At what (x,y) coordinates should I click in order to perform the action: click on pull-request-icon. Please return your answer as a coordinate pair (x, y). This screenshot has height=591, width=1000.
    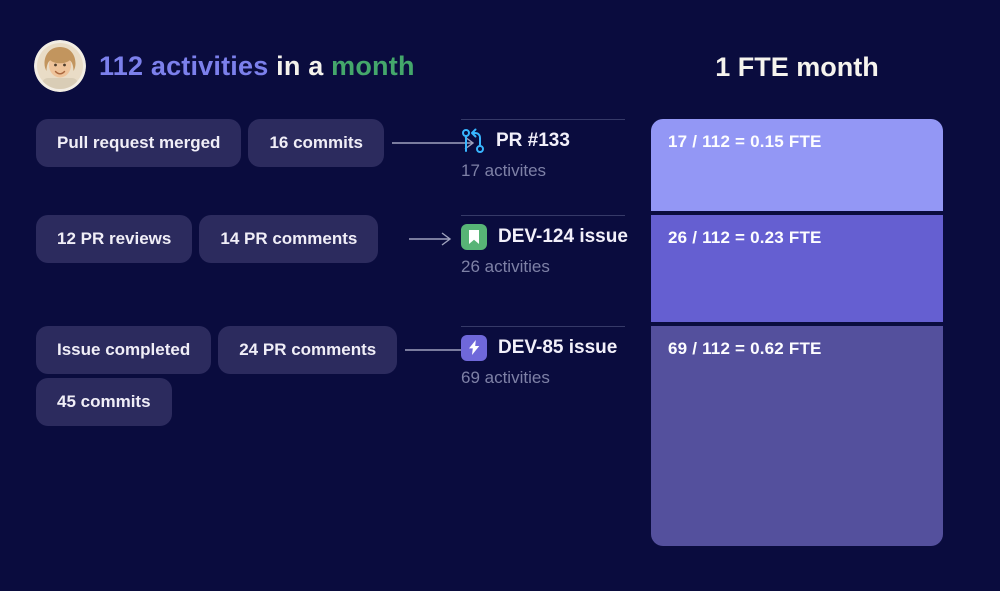
    Looking at the image, I should click on (473, 140).